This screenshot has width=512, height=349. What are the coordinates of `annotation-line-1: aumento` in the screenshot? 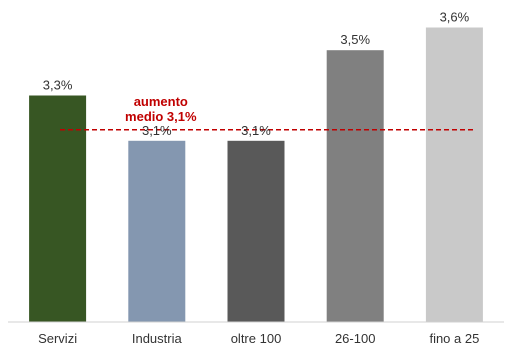 It's located at (161, 101).